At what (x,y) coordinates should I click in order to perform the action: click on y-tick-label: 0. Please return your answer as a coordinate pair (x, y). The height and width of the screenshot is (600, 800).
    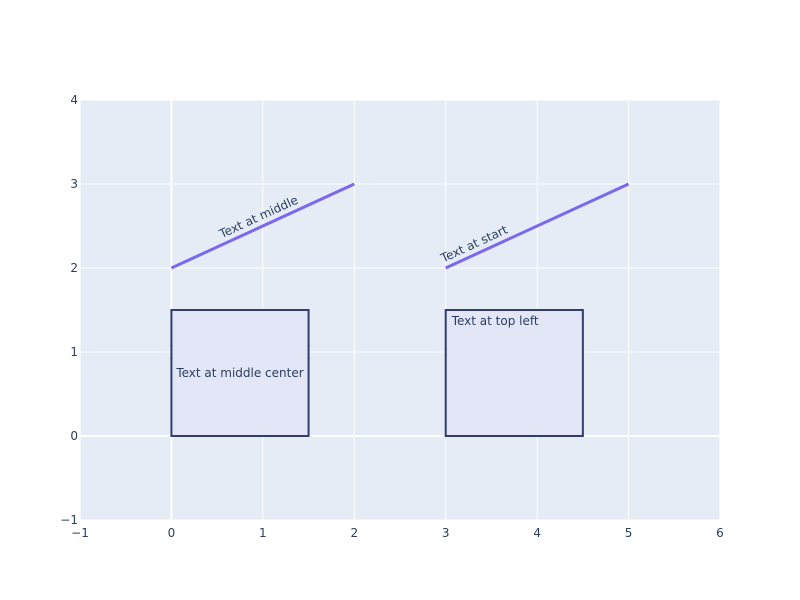
    Looking at the image, I should click on (74, 436).